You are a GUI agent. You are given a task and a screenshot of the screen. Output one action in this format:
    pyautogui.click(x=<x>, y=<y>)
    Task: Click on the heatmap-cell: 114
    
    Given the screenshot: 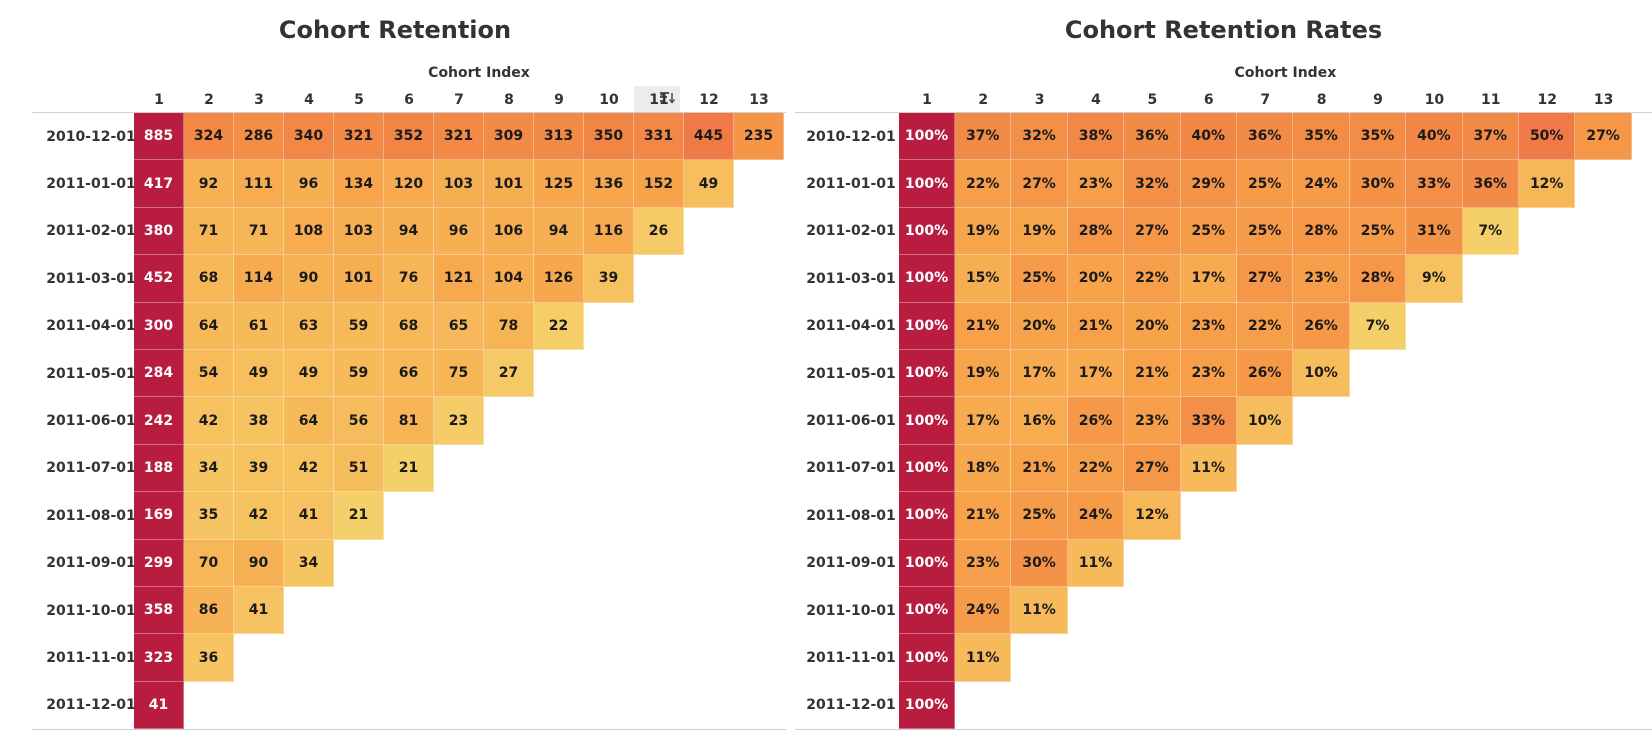 What is the action you would take?
    pyautogui.click(x=259, y=279)
    